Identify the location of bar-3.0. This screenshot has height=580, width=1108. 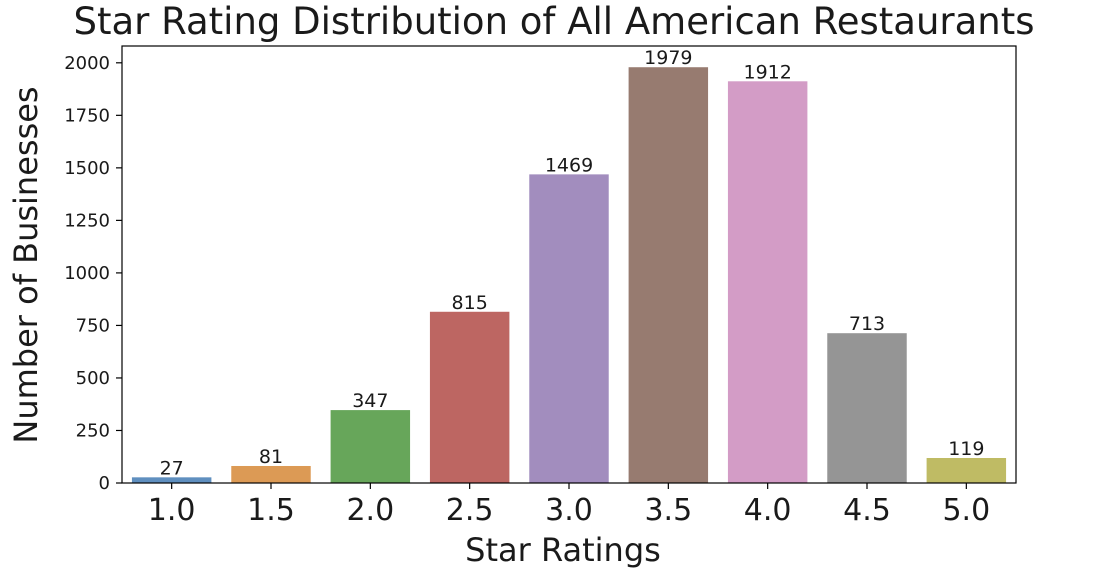
(569, 328).